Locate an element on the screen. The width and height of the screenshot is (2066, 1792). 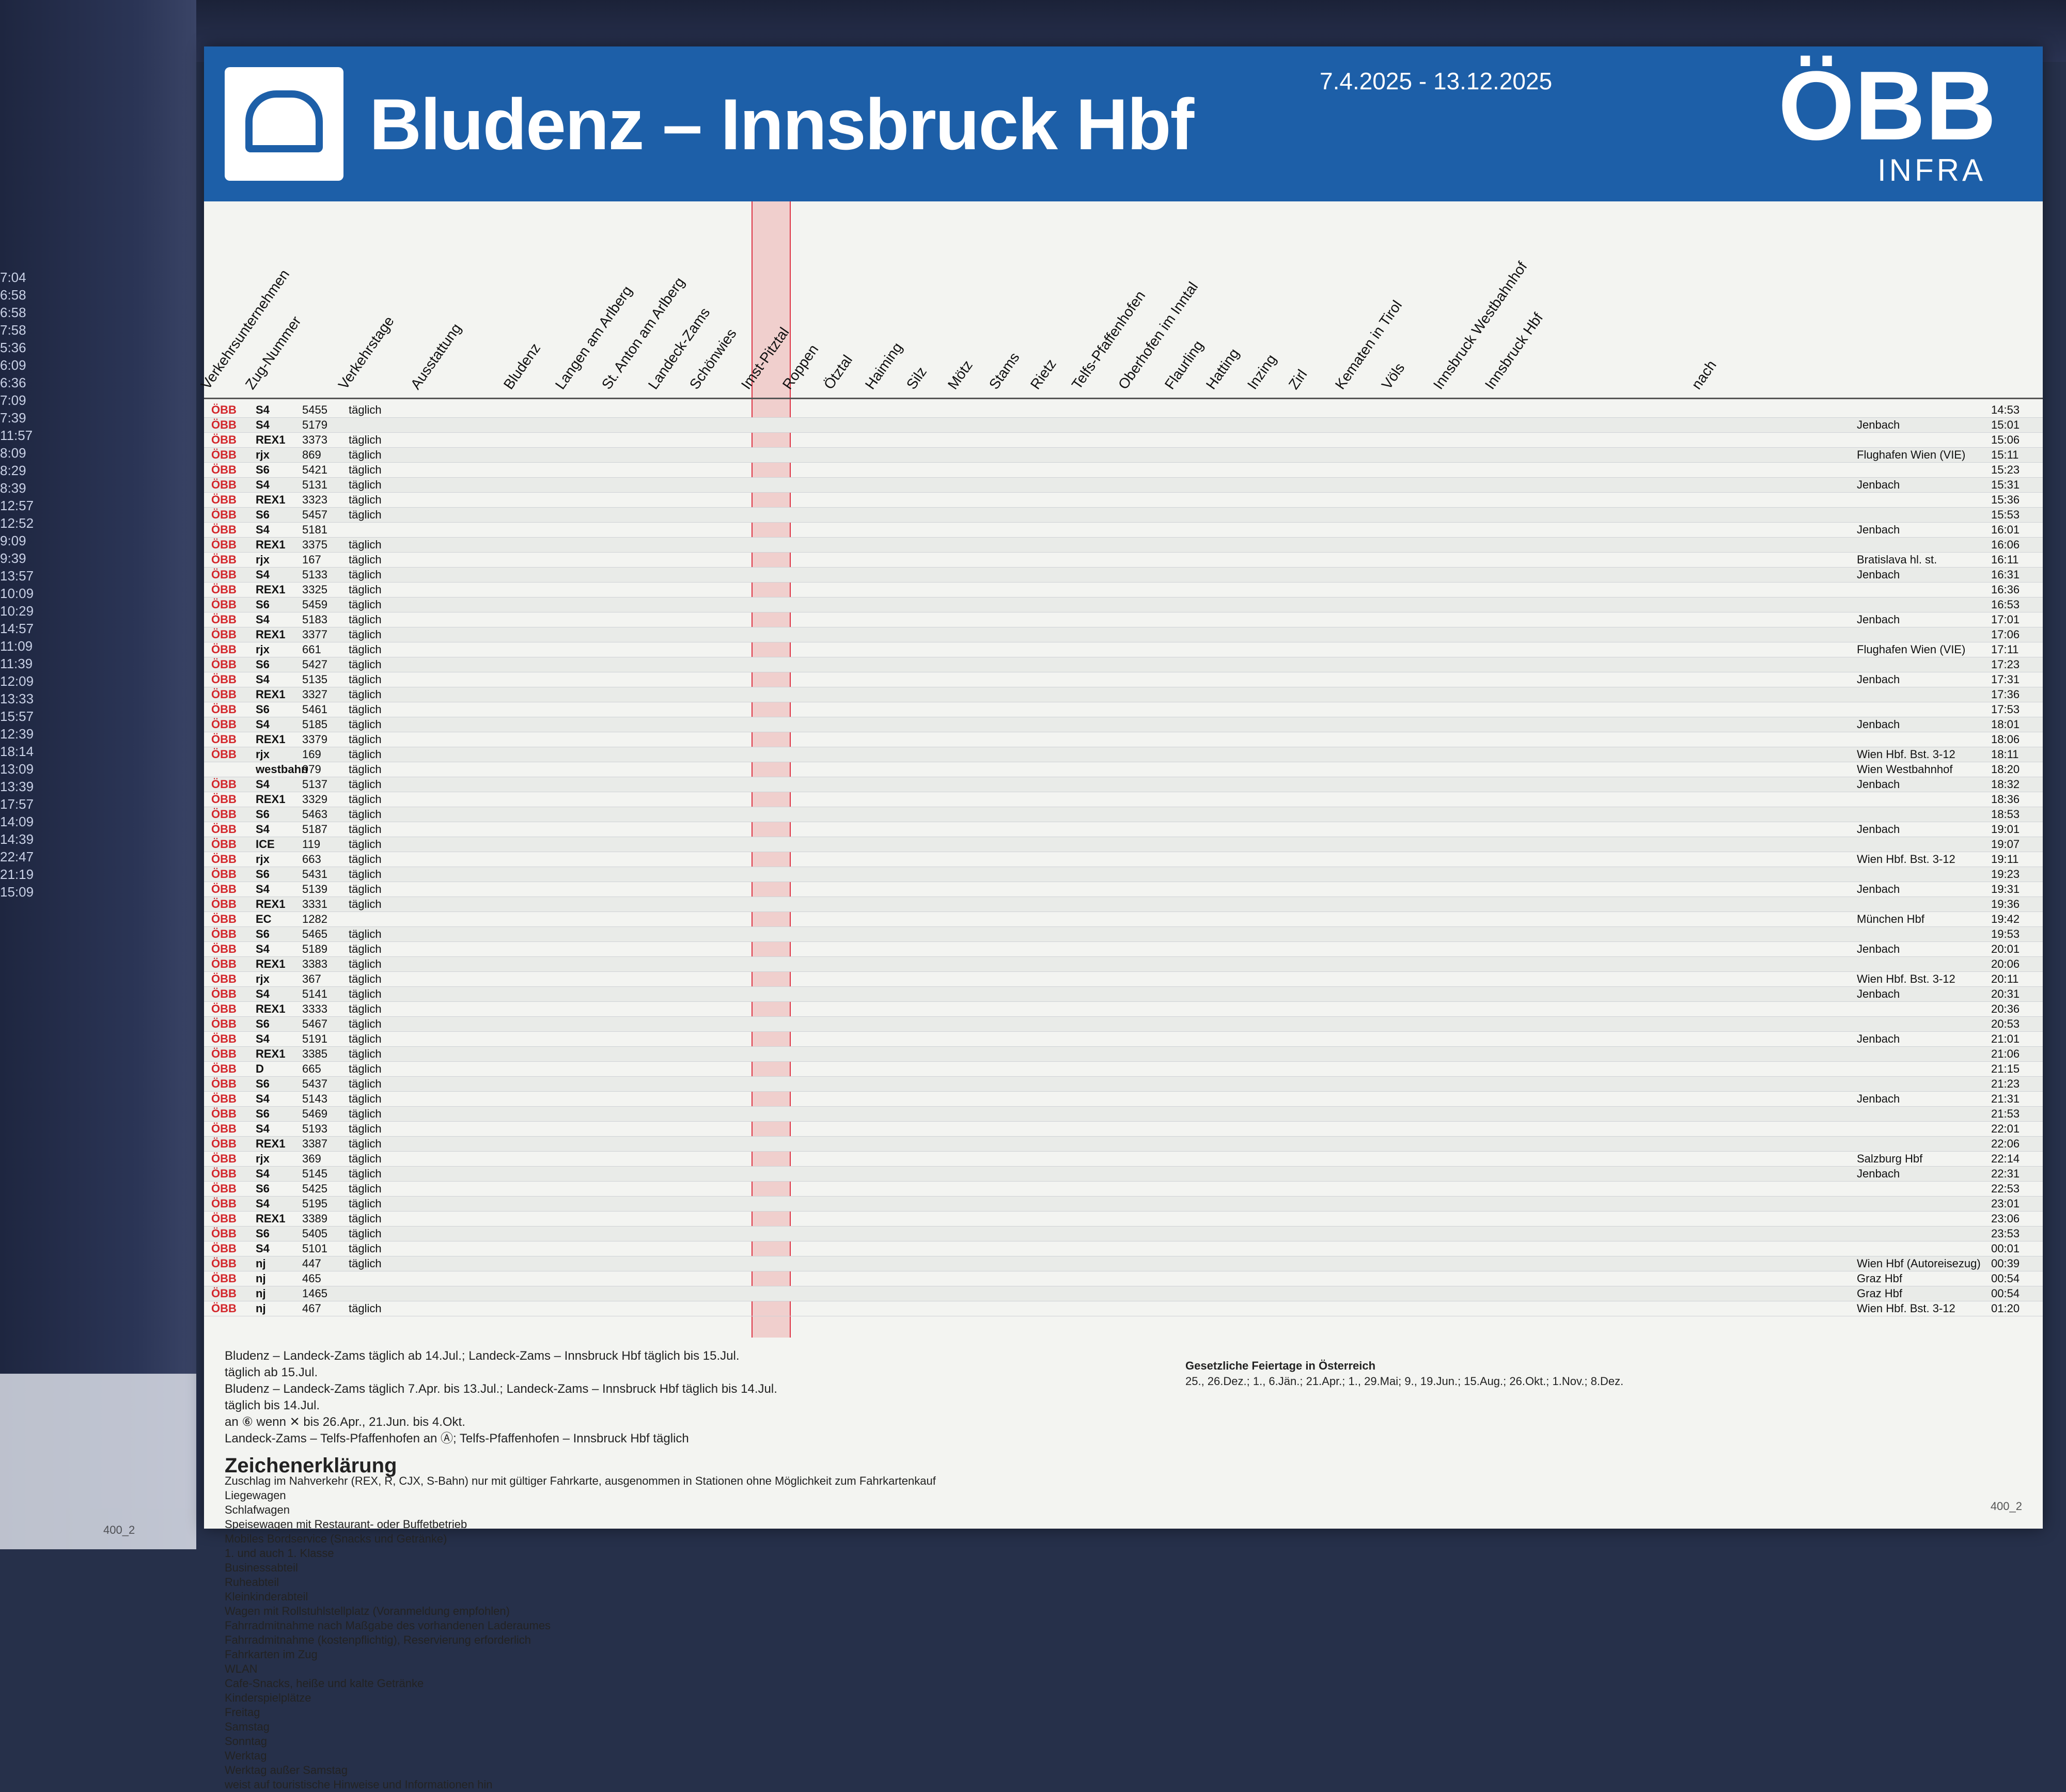
column-header: Haiming is located at coordinates (884, 365).